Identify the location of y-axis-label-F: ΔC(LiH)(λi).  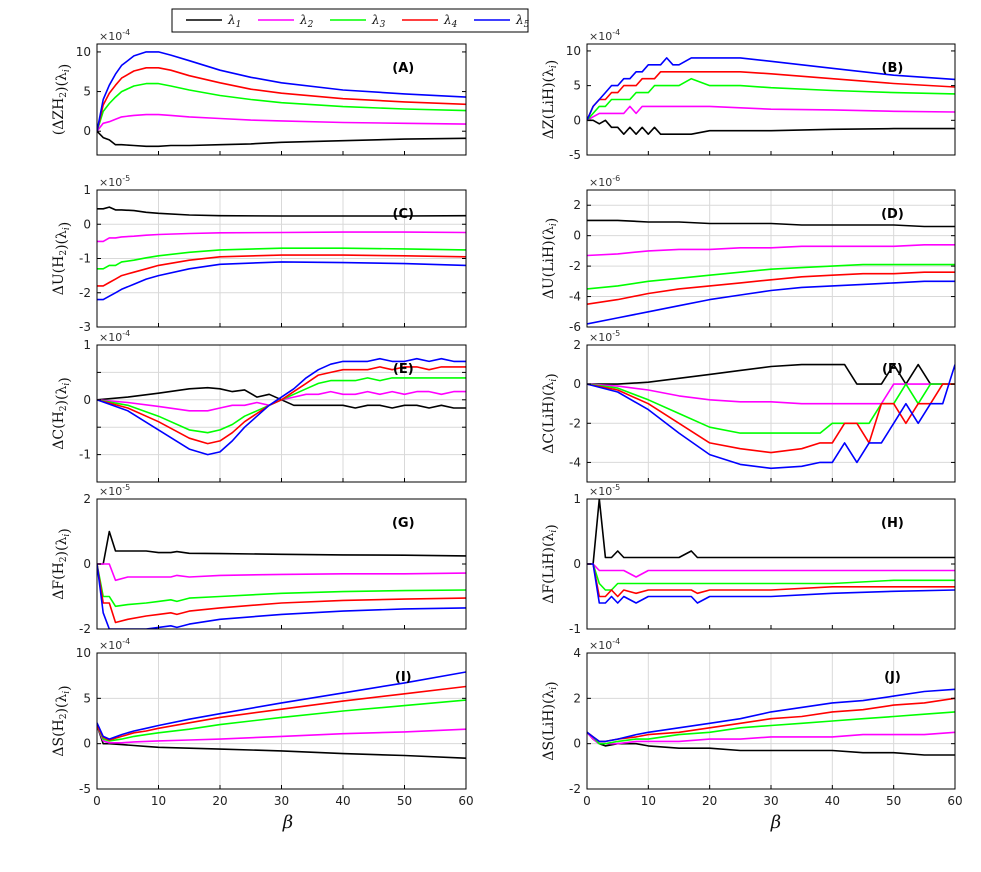
(550, 413).